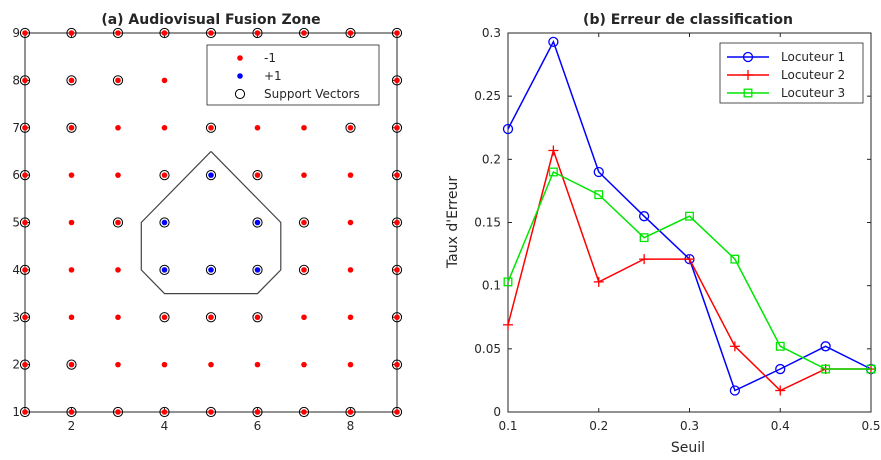 Image resolution: width=881 pixels, height=460 pixels. I want to click on panel-a-y-tick-label: 1, so click(16, 412).